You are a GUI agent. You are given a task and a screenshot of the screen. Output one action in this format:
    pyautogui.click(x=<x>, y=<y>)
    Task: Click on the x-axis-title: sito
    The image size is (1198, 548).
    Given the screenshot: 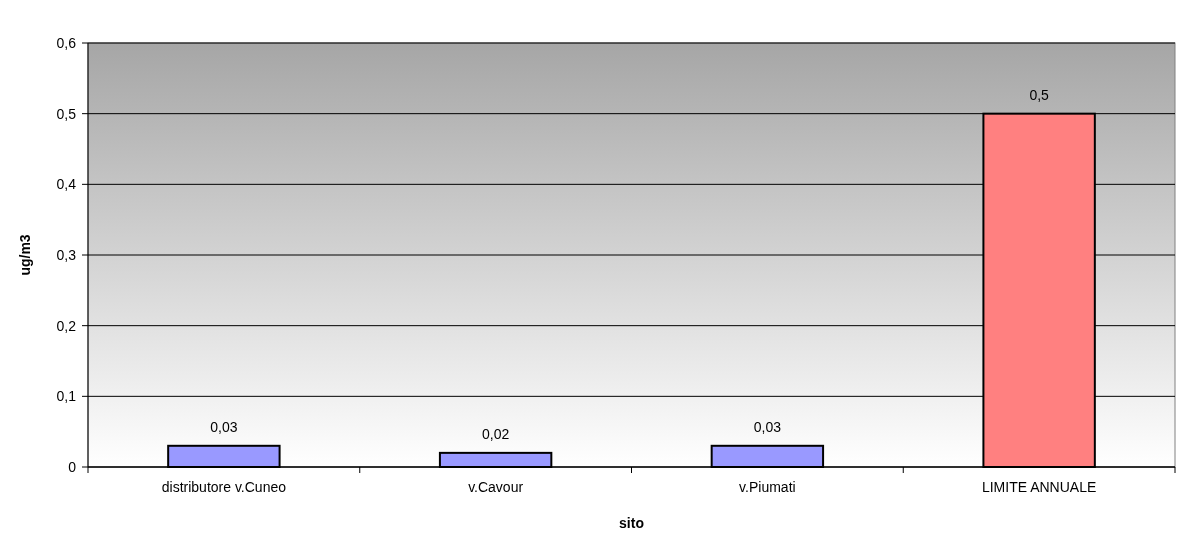 What is the action you would take?
    pyautogui.click(x=631, y=523)
    